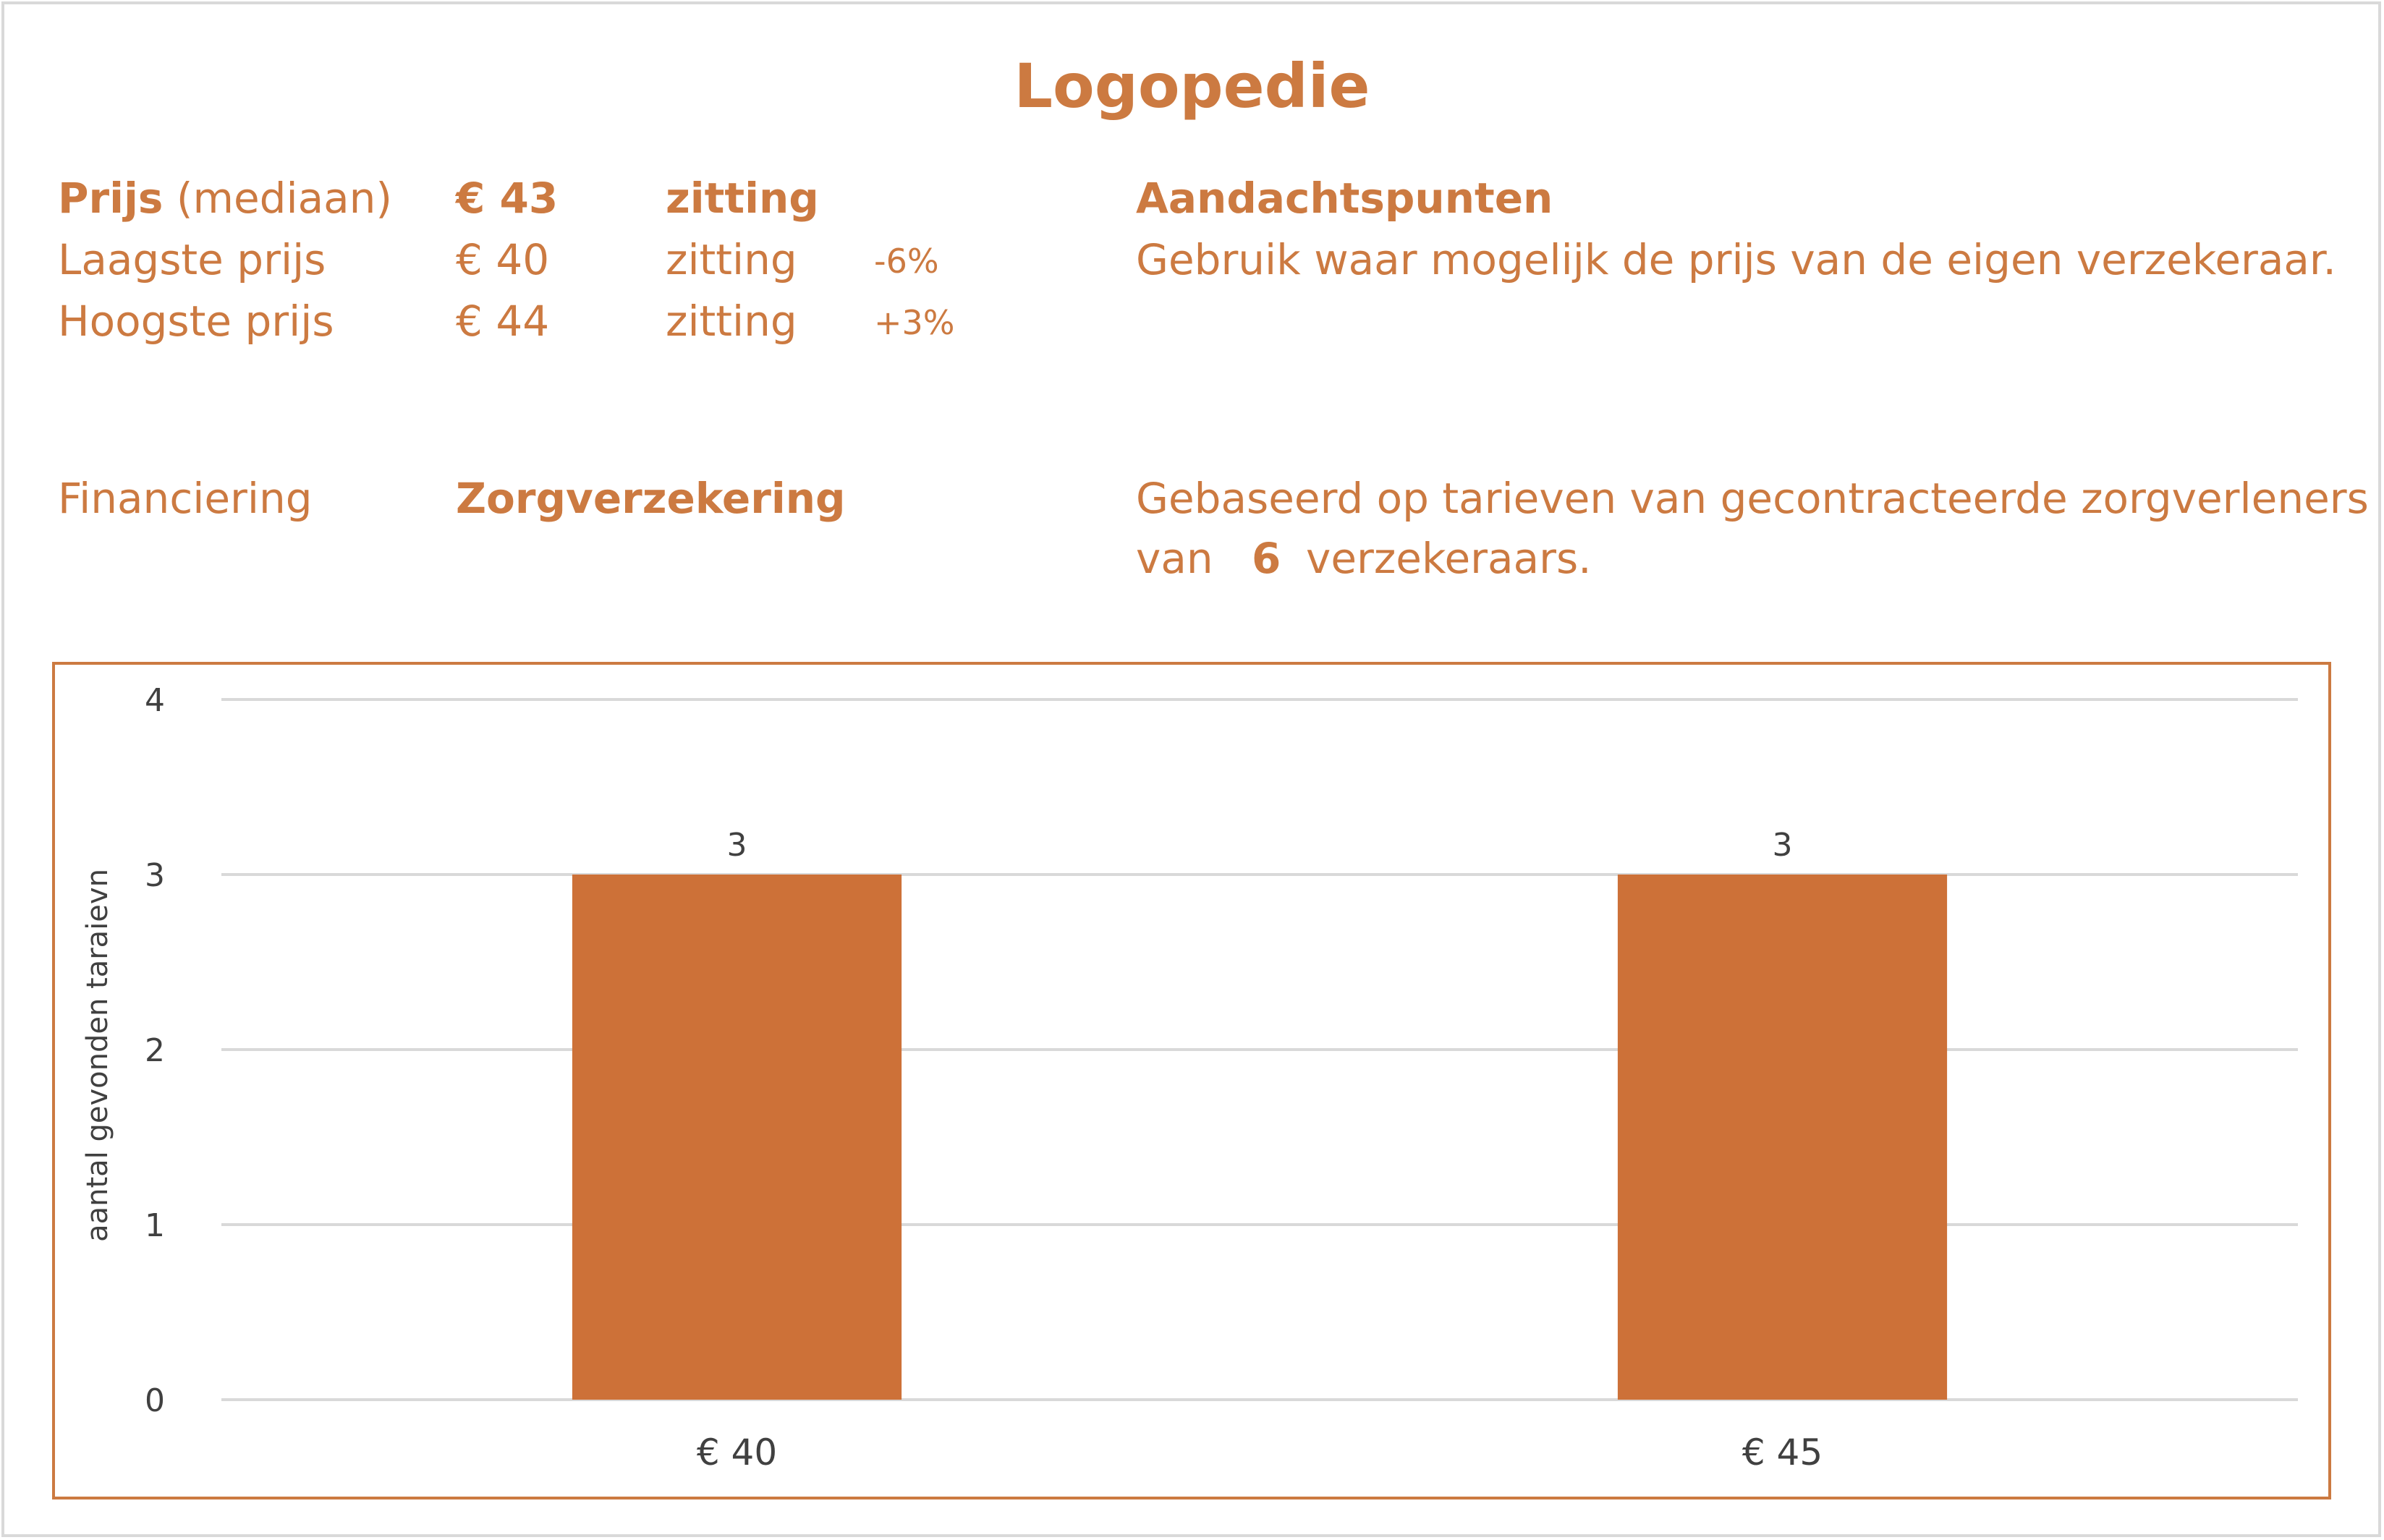 The height and width of the screenshot is (1540, 2384). What do you see at coordinates (731, 259) in the screenshot?
I see `lowest-unit: zitting` at bounding box center [731, 259].